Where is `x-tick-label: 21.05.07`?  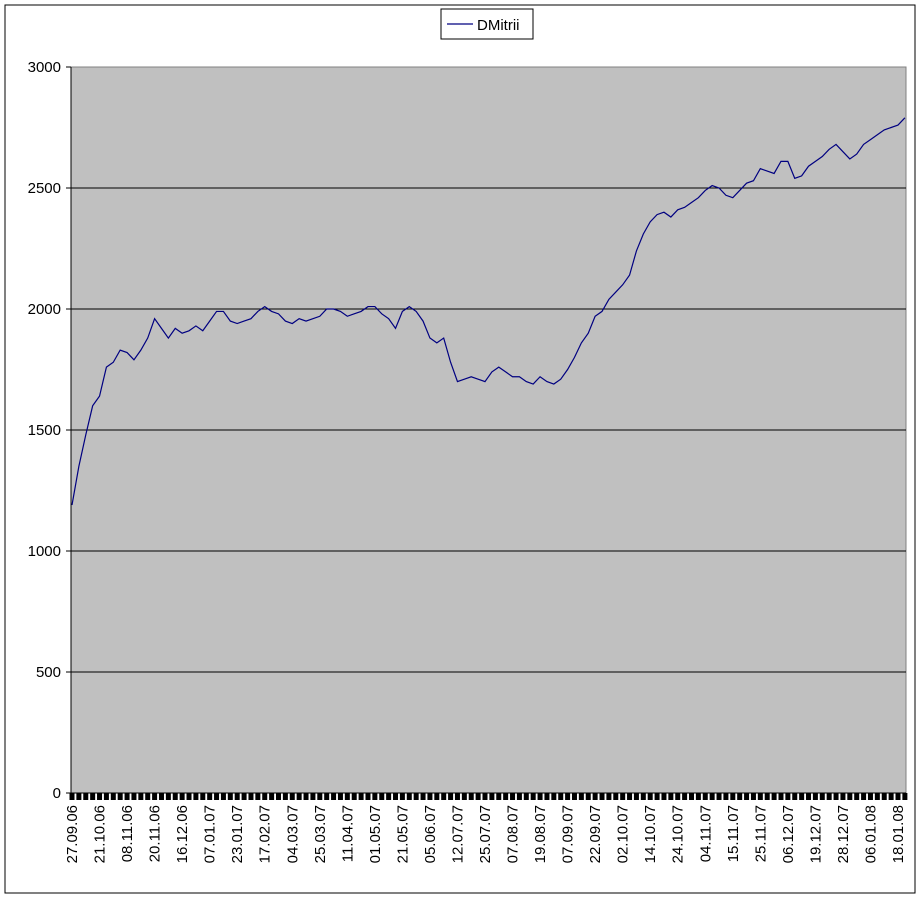
x-tick-label: 21.05.07 is located at coordinates (402, 834).